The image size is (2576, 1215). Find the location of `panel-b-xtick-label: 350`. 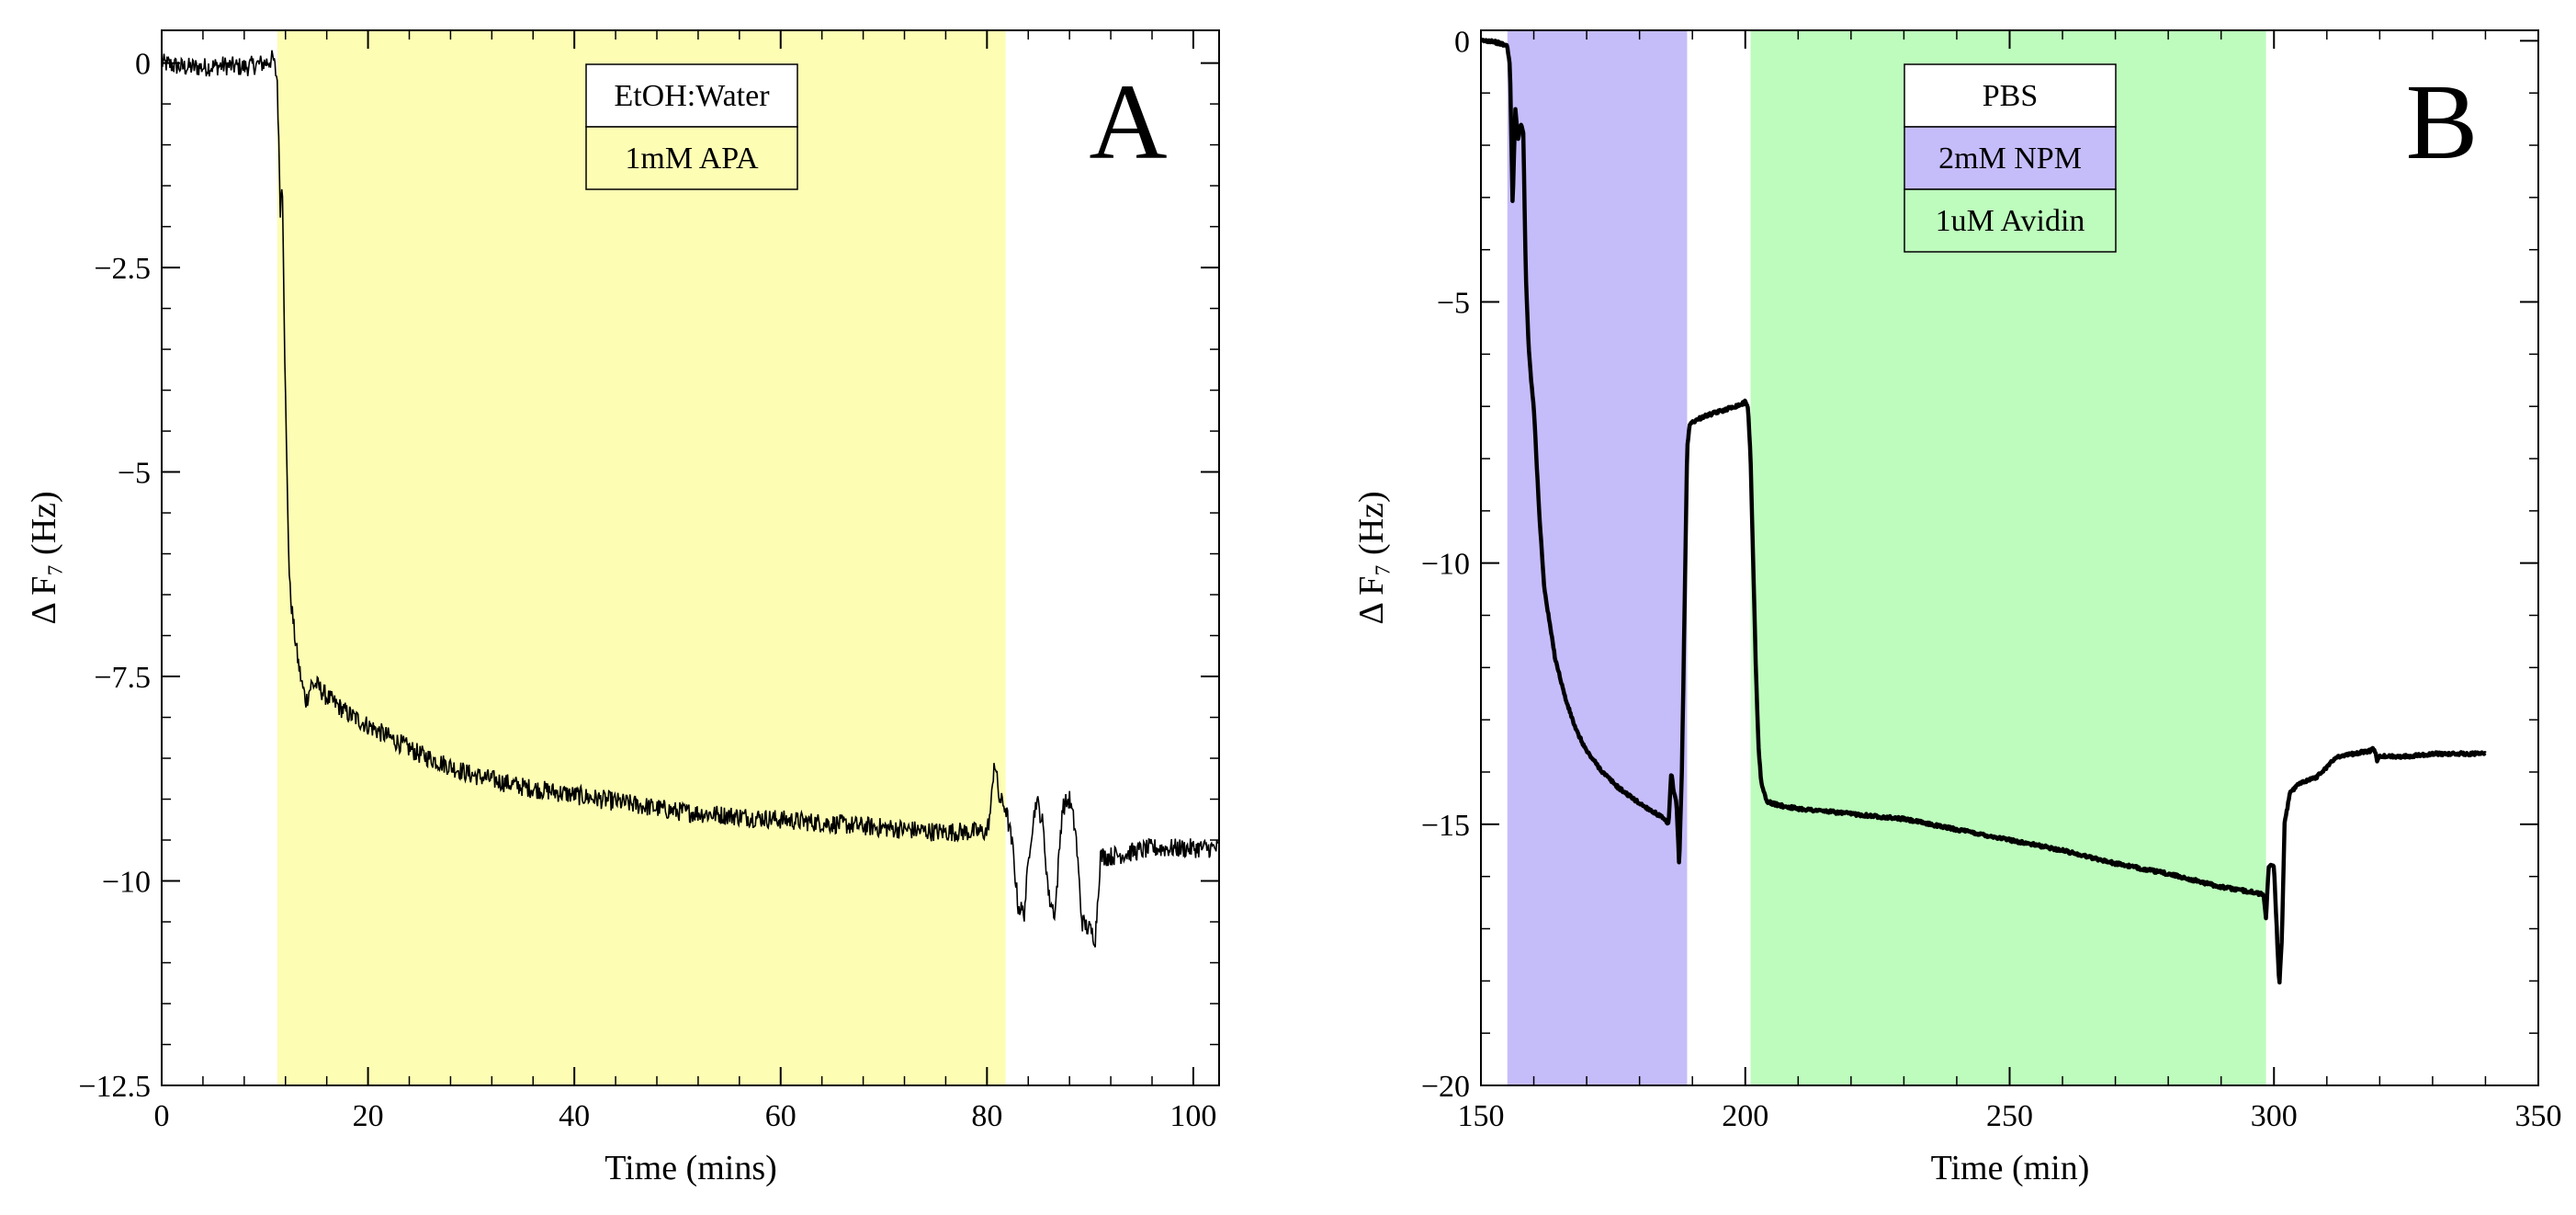

panel-b-xtick-label: 350 is located at coordinates (2538, 1116).